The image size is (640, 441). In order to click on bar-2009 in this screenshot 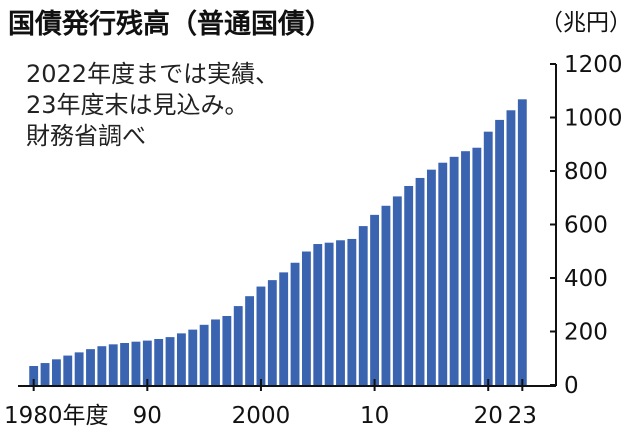, I will do `click(363, 305)`.